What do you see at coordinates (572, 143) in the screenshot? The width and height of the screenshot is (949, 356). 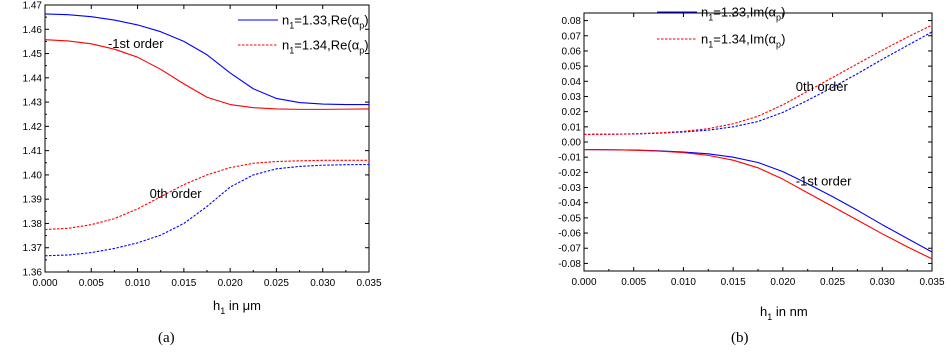 I see `y-tick-label: 0.00` at bounding box center [572, 143].